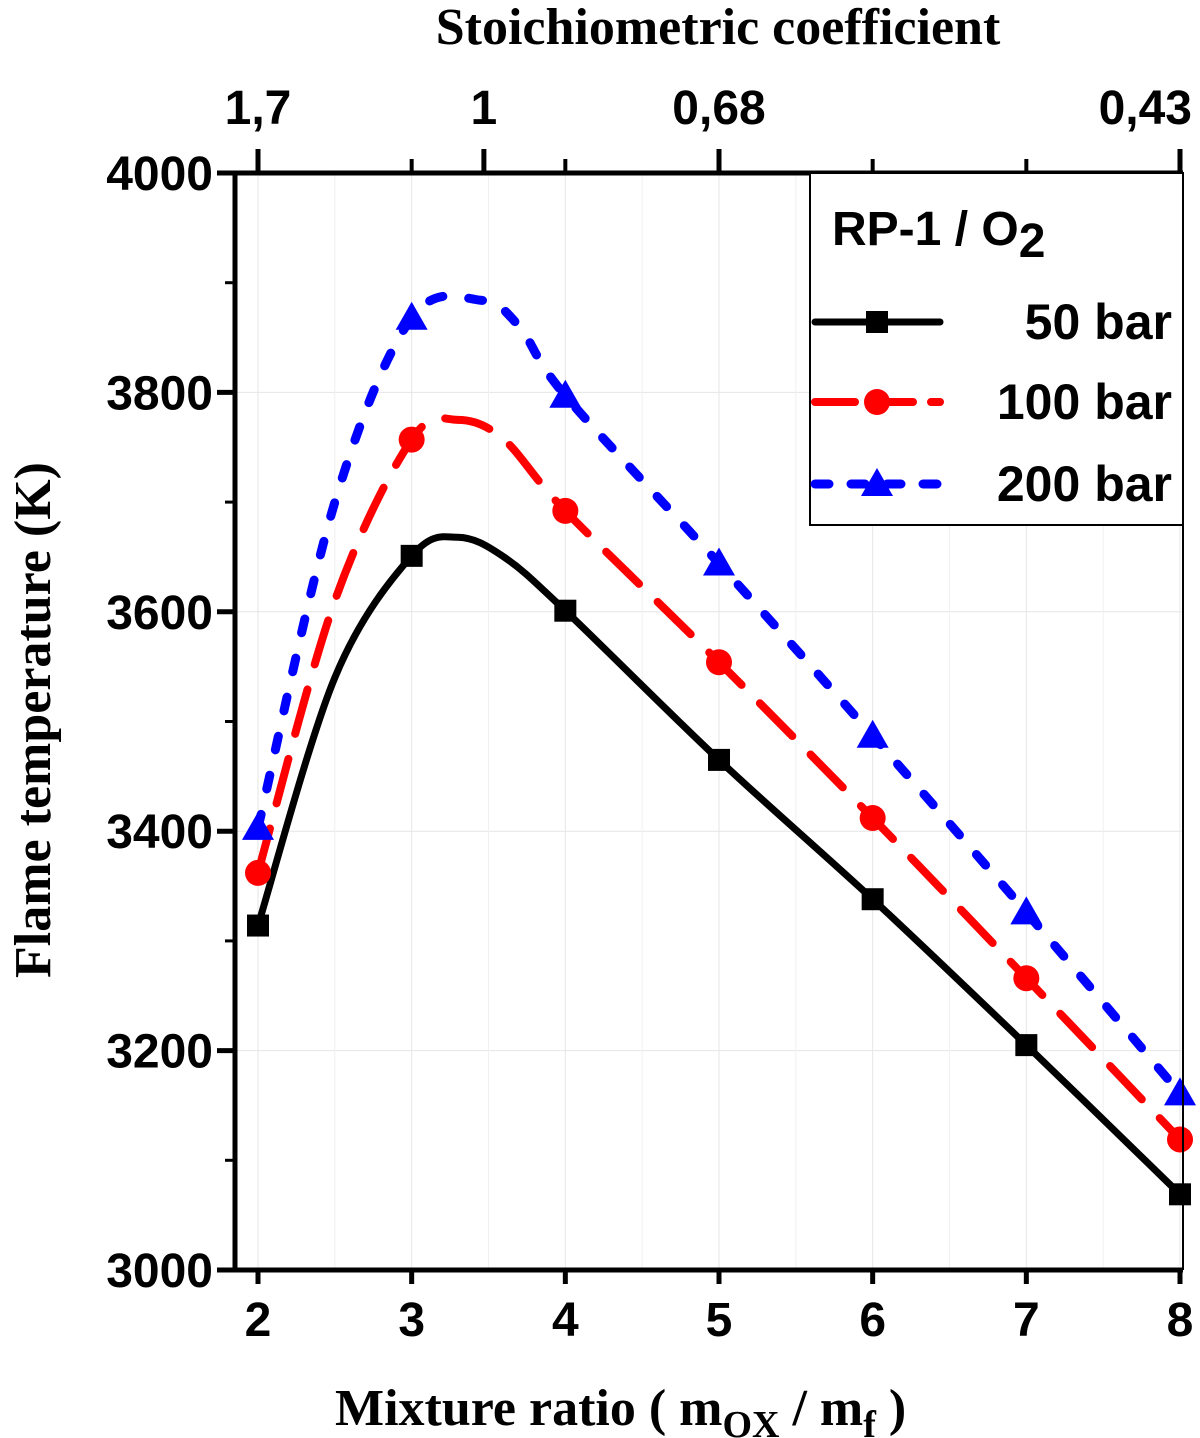 Image resolution: width=1200 pixels, height=1438 pixels. Describe the element at coordinates (159, 174) in the screenshot. I see `y-tick-label: 4000` at that location.